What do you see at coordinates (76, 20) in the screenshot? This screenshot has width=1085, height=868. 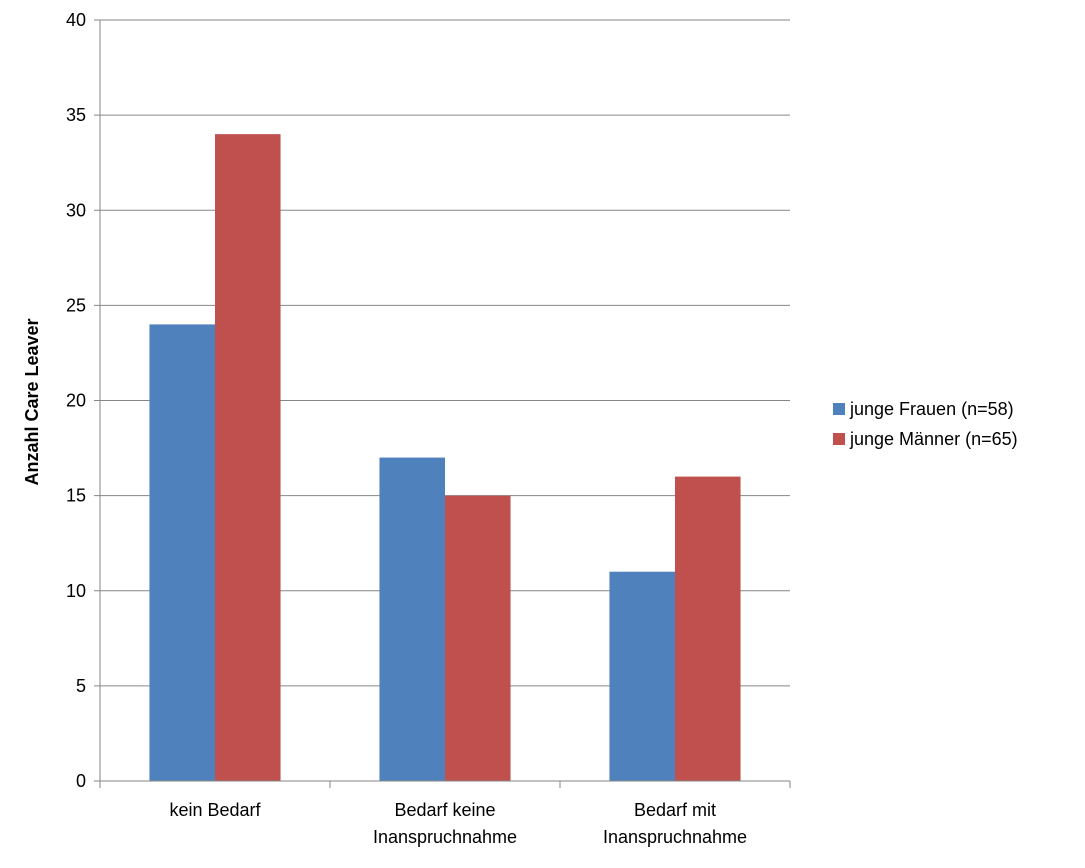 I see `y-tick-label: 40` at bounding box center [76, 20].